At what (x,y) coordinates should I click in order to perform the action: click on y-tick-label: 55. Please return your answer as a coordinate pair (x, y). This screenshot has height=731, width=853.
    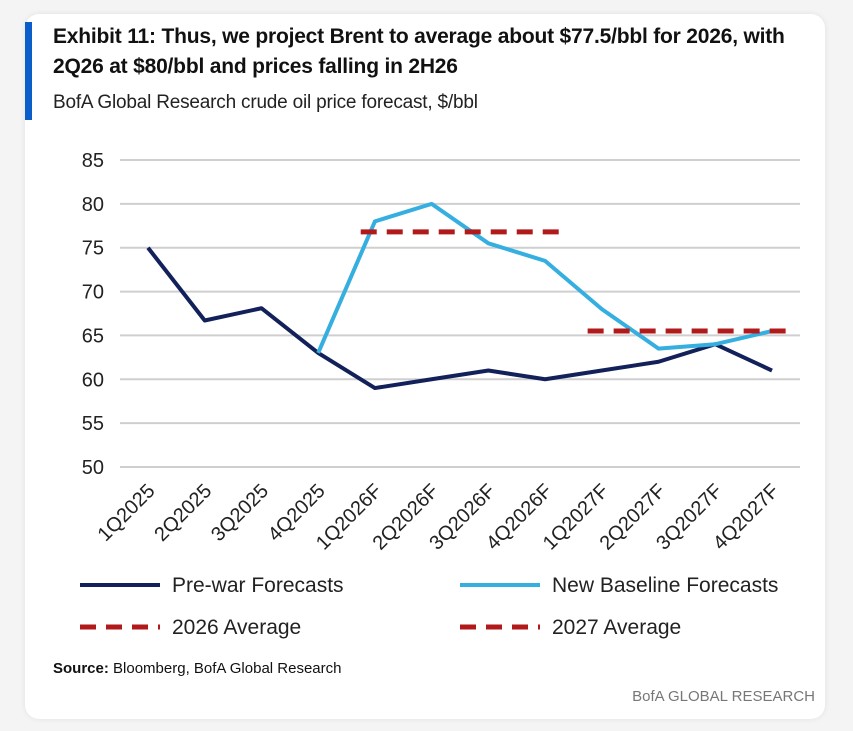
    Looking at the image, I should click on (93, 424).